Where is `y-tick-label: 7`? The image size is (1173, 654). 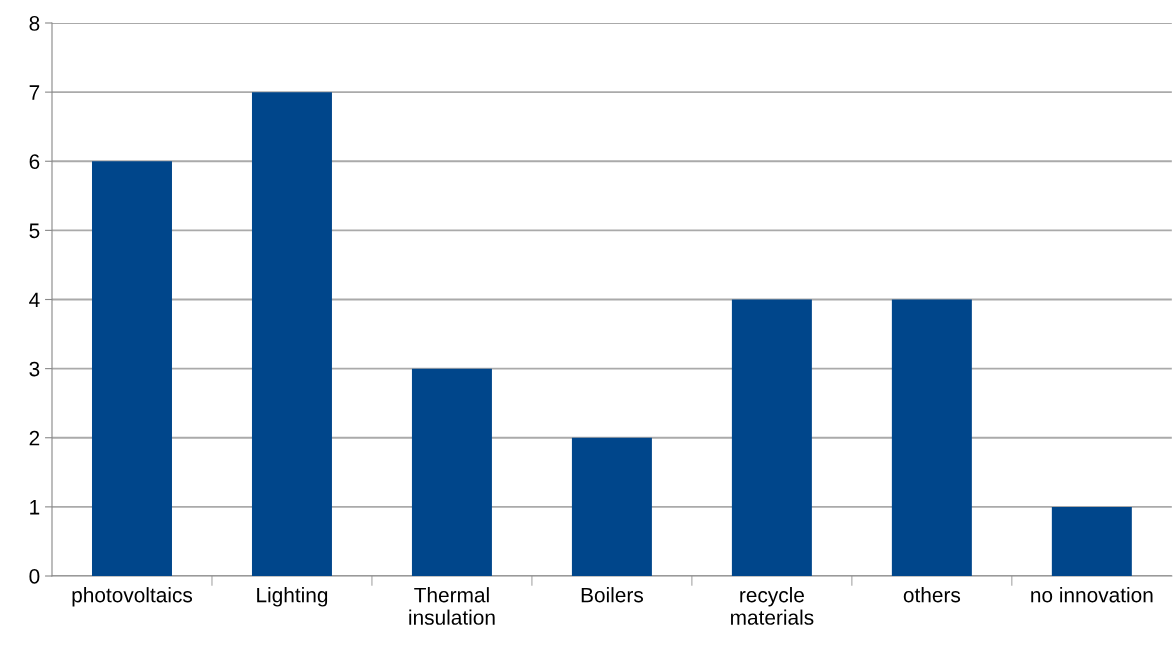
y-tick-label: 7 is located at coordinates (34, 92).